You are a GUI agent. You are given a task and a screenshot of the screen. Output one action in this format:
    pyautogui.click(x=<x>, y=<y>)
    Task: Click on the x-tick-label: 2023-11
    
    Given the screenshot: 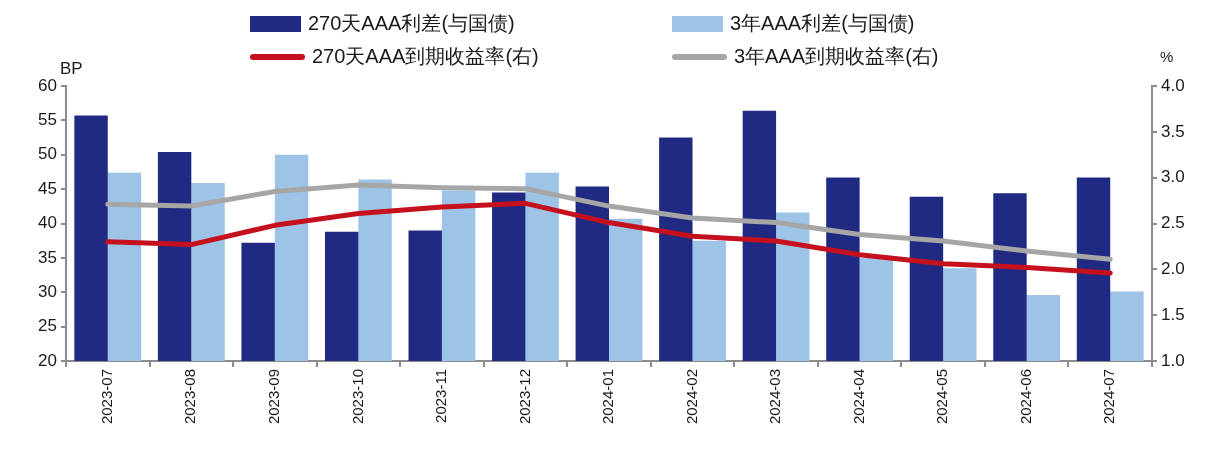 What is the action you would take?
    pyautogui.click(x=441, y=396)
    